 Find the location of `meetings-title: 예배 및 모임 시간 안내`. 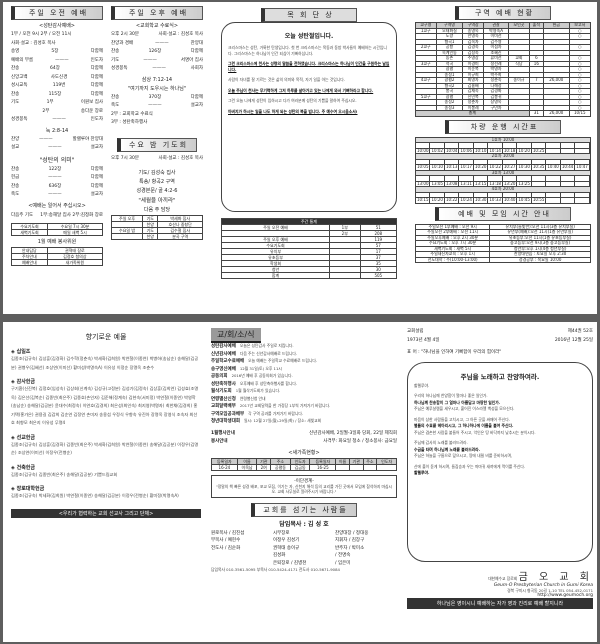

meetings-title: 예배 및 모임 시간 안내 is located at coordinates (503, 213).